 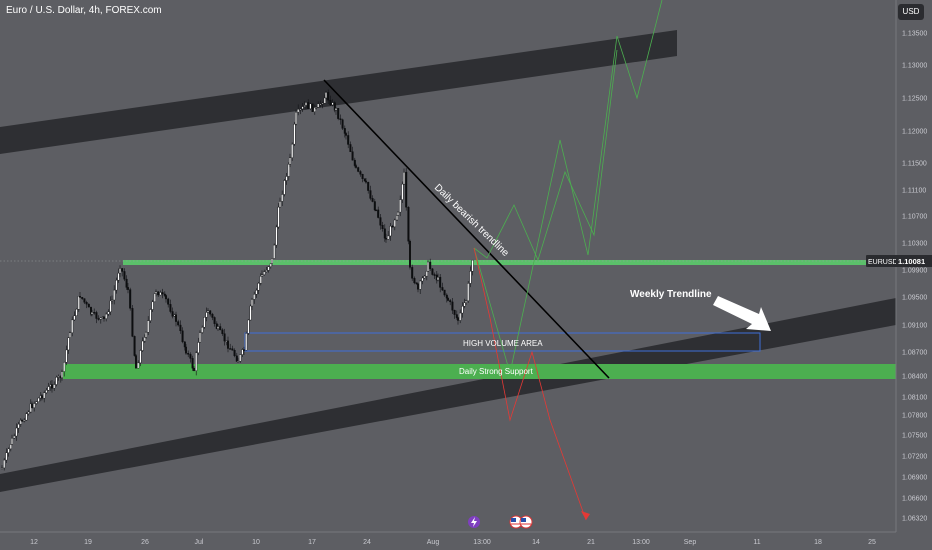 I want to click on x-tick-label: 24, so click(x=367, y=542).